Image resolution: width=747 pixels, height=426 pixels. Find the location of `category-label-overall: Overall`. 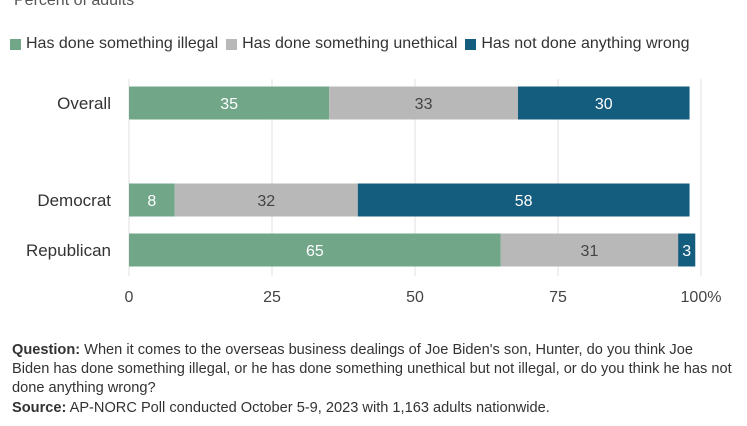

category-label-overall: Overall is located at coordinates (84, 103).